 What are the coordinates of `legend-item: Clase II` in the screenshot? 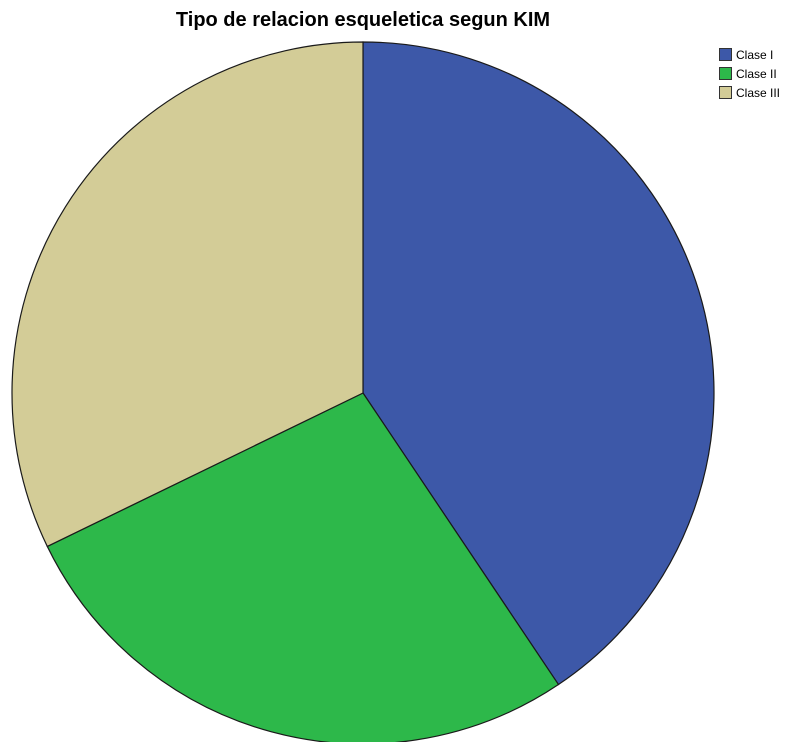 It's located at (749, 73).